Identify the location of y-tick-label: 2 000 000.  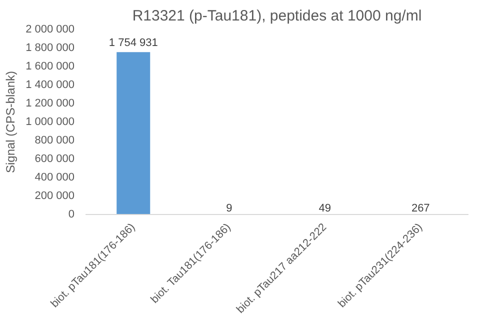
(50, 30).